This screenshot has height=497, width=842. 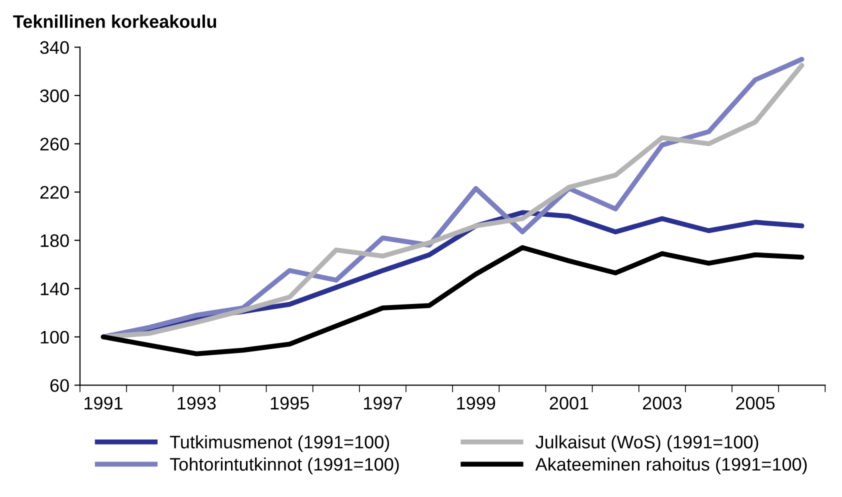 I want to click on legend-label: Tohtorintutkinnot (1991=100), so click(x=284, y=465).